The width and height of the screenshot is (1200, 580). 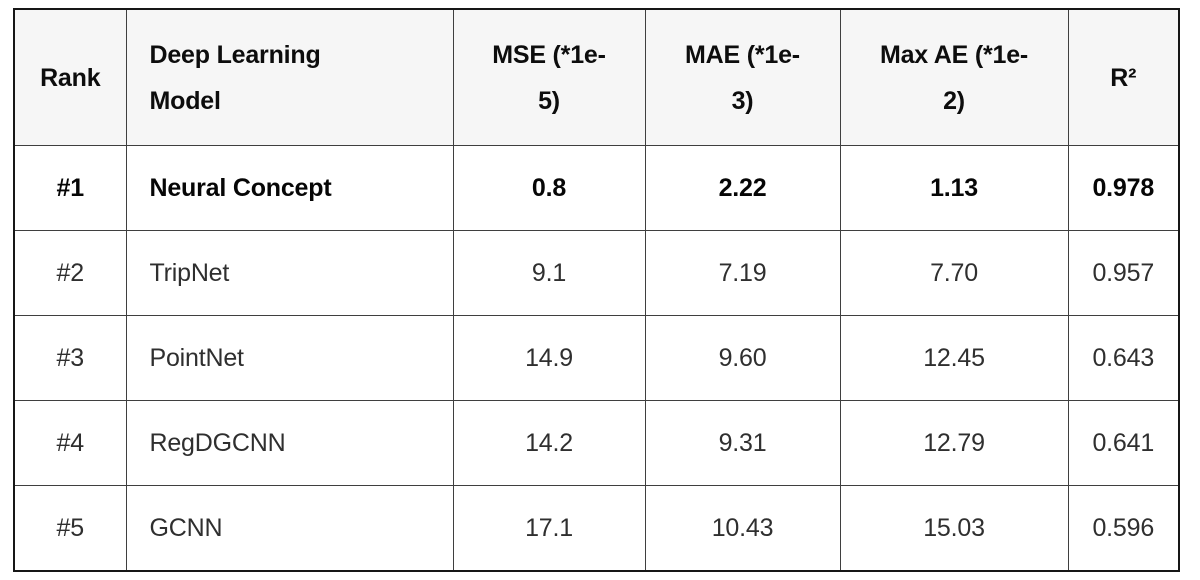 I want to click on table-row-rank3: #3 PointNet 14.9 9.60 12.45 0.643, so click(x=596, y=358).